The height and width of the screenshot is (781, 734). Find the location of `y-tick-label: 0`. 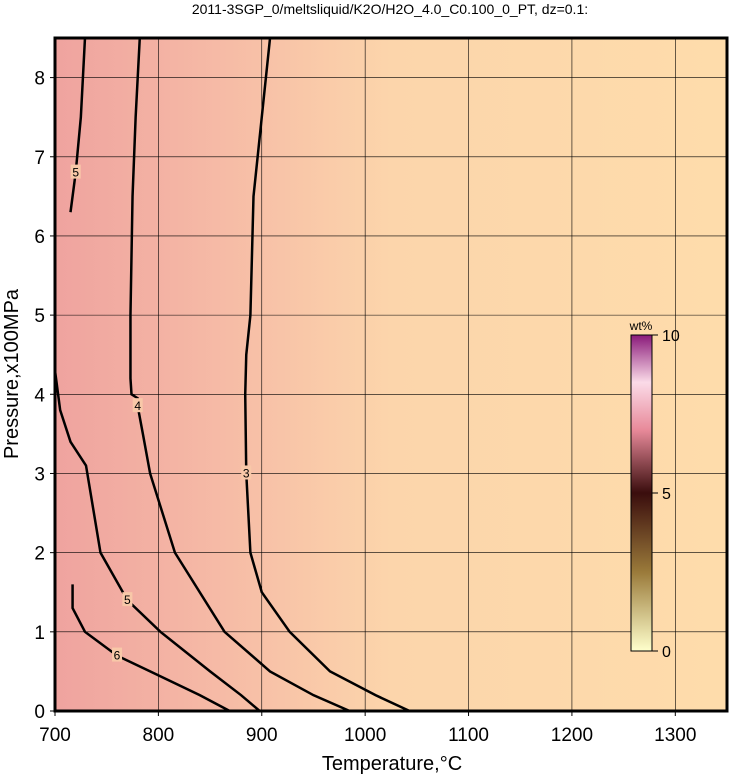

y-tick-label: 0 is located at coordinates (39, 712).